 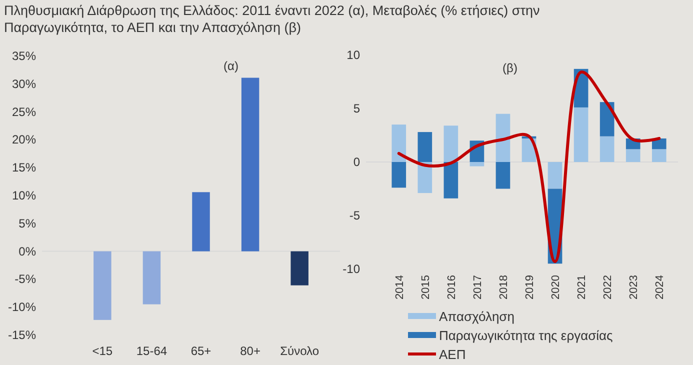 What do you see at coordinates (452, 354) in the screenshot?
I see `legend-label: ΑΕΠ` at bounding box center [452, 354].